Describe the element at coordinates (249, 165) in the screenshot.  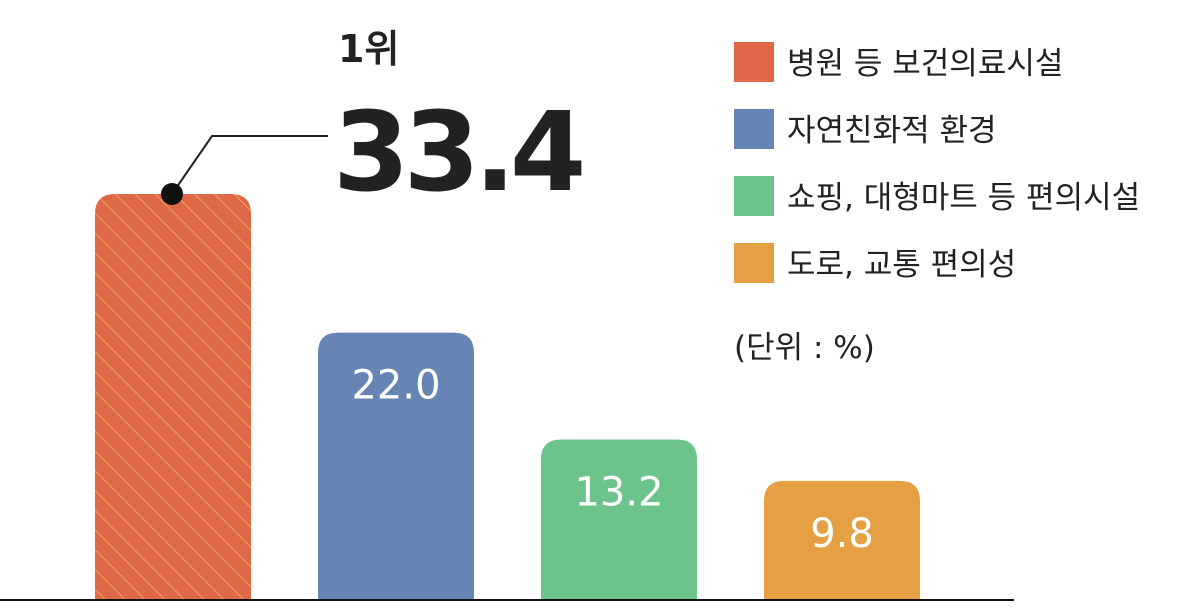
I see `callout-leader-line` at that location.